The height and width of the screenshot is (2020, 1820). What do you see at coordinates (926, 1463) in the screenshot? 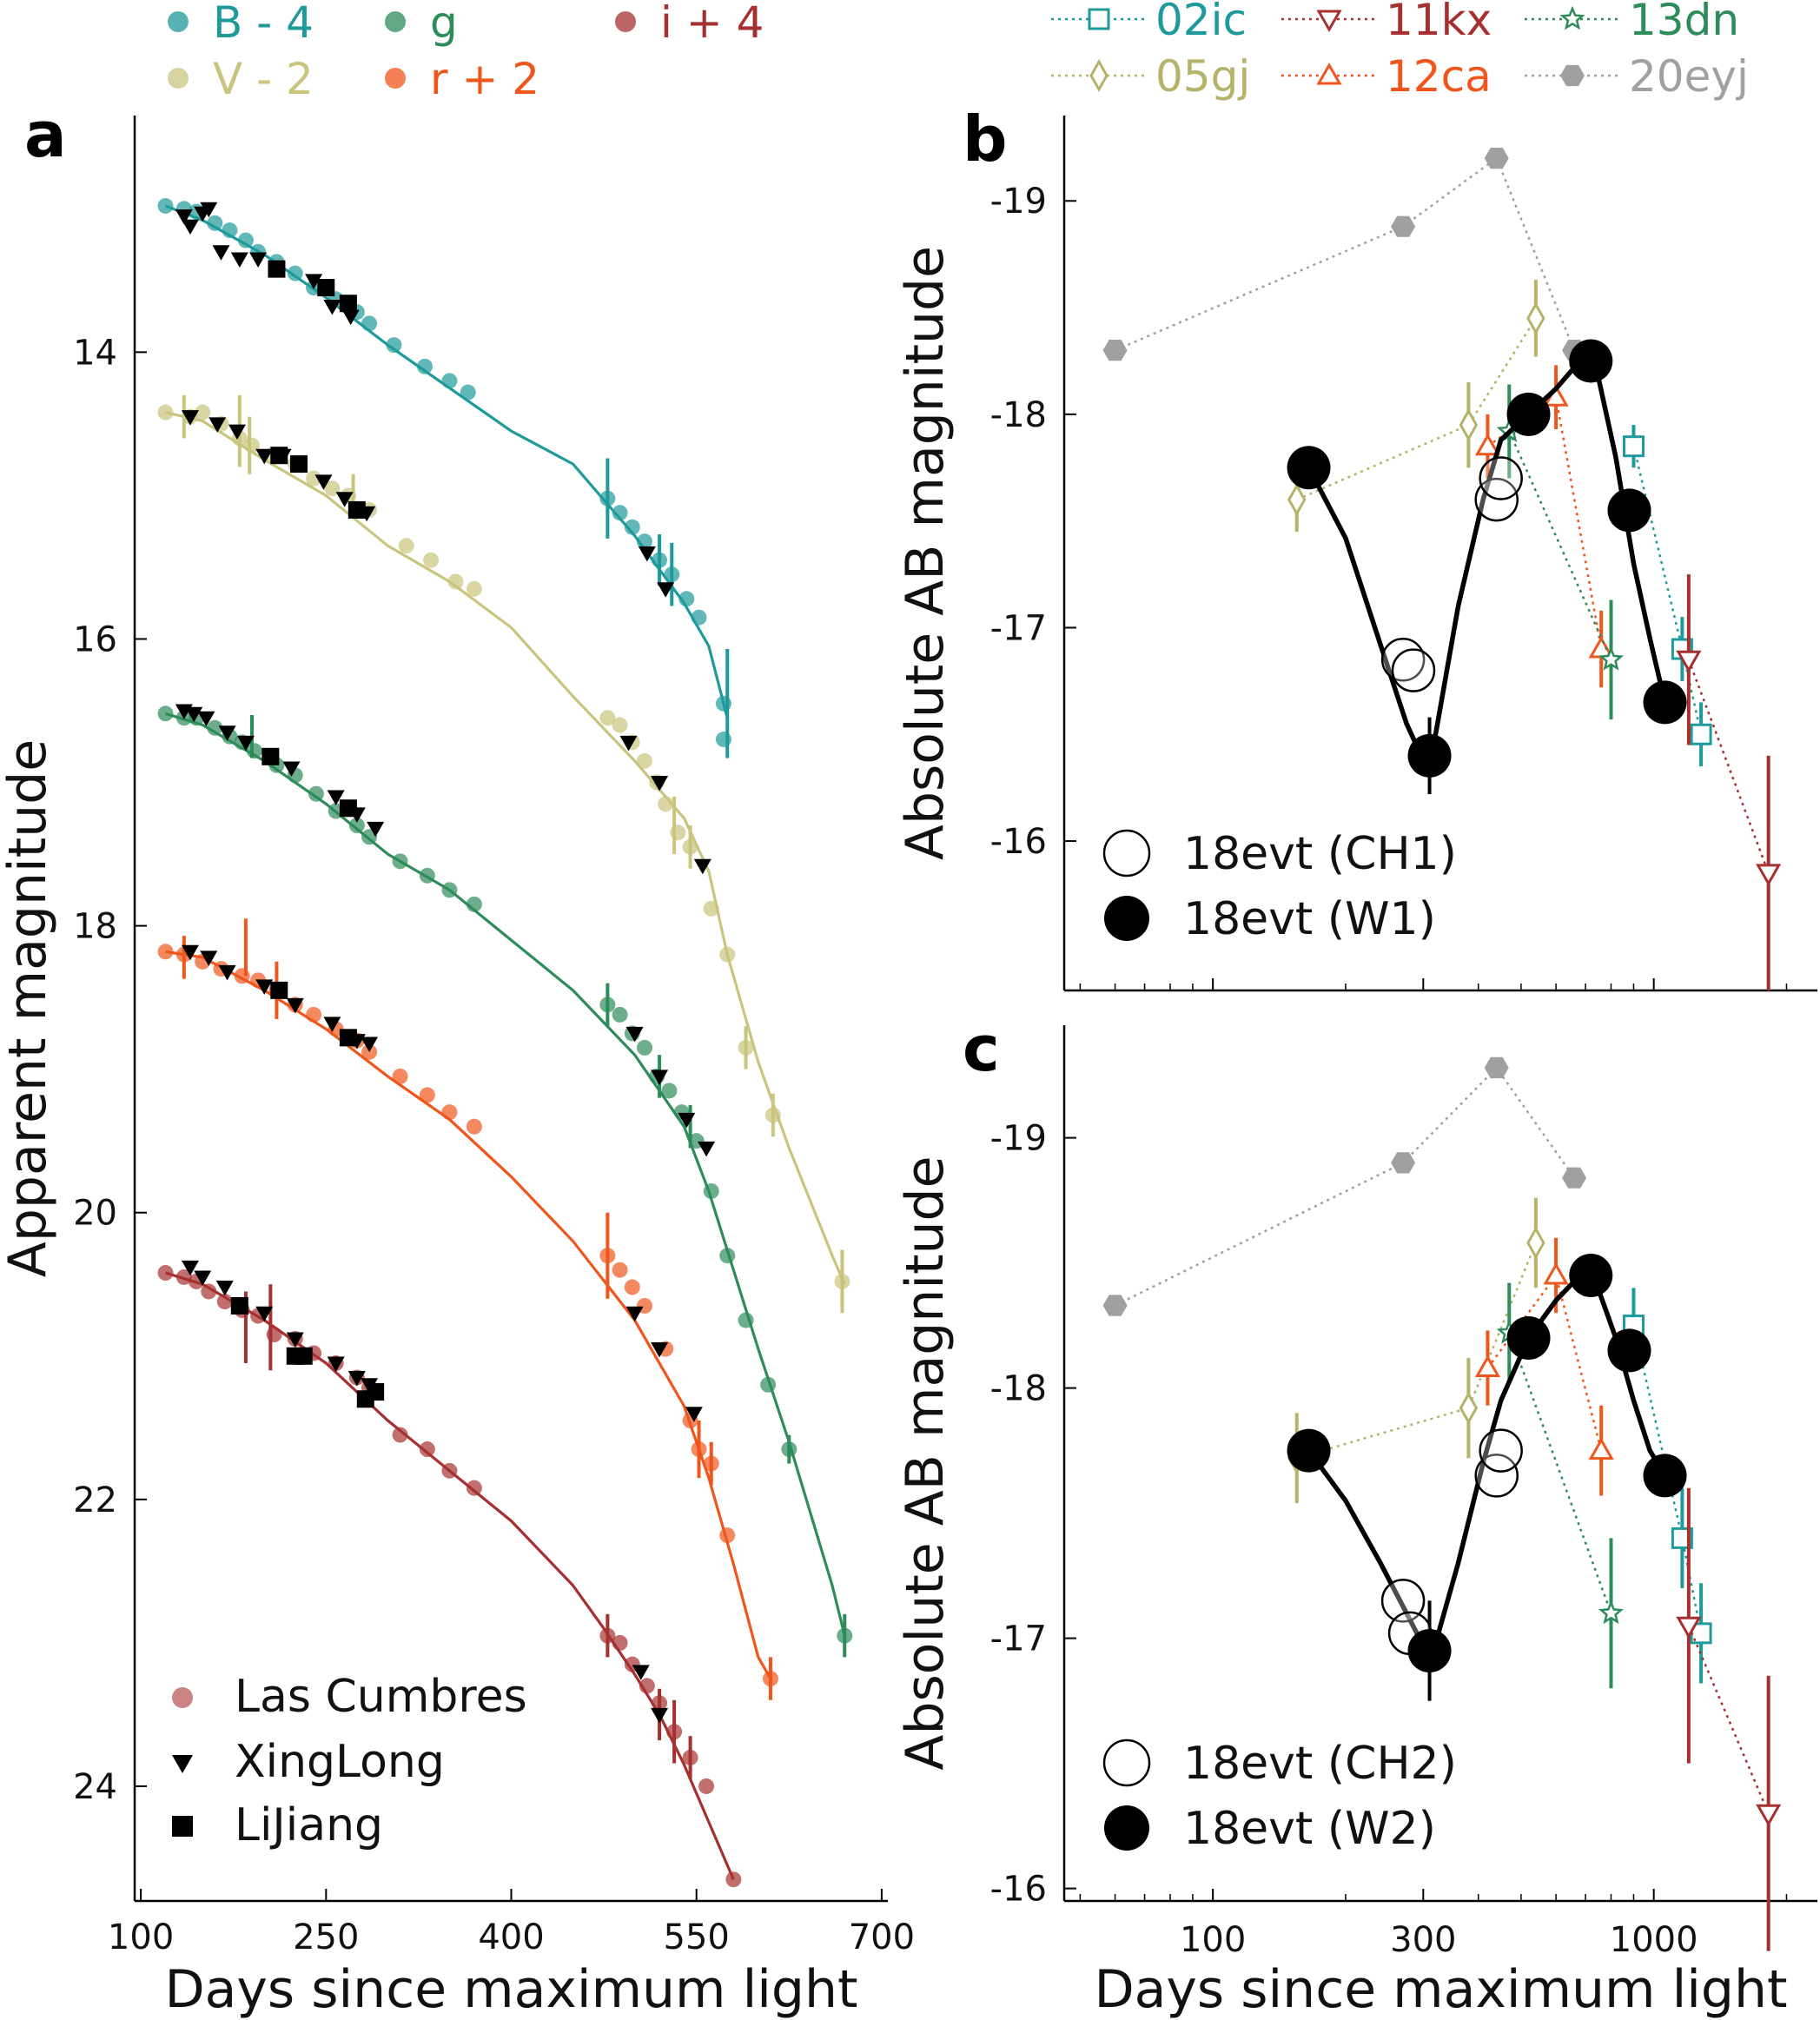
I see `panel-c-y-axis-title: Absolute AB magnitude` at bounding box center [926, 1463].